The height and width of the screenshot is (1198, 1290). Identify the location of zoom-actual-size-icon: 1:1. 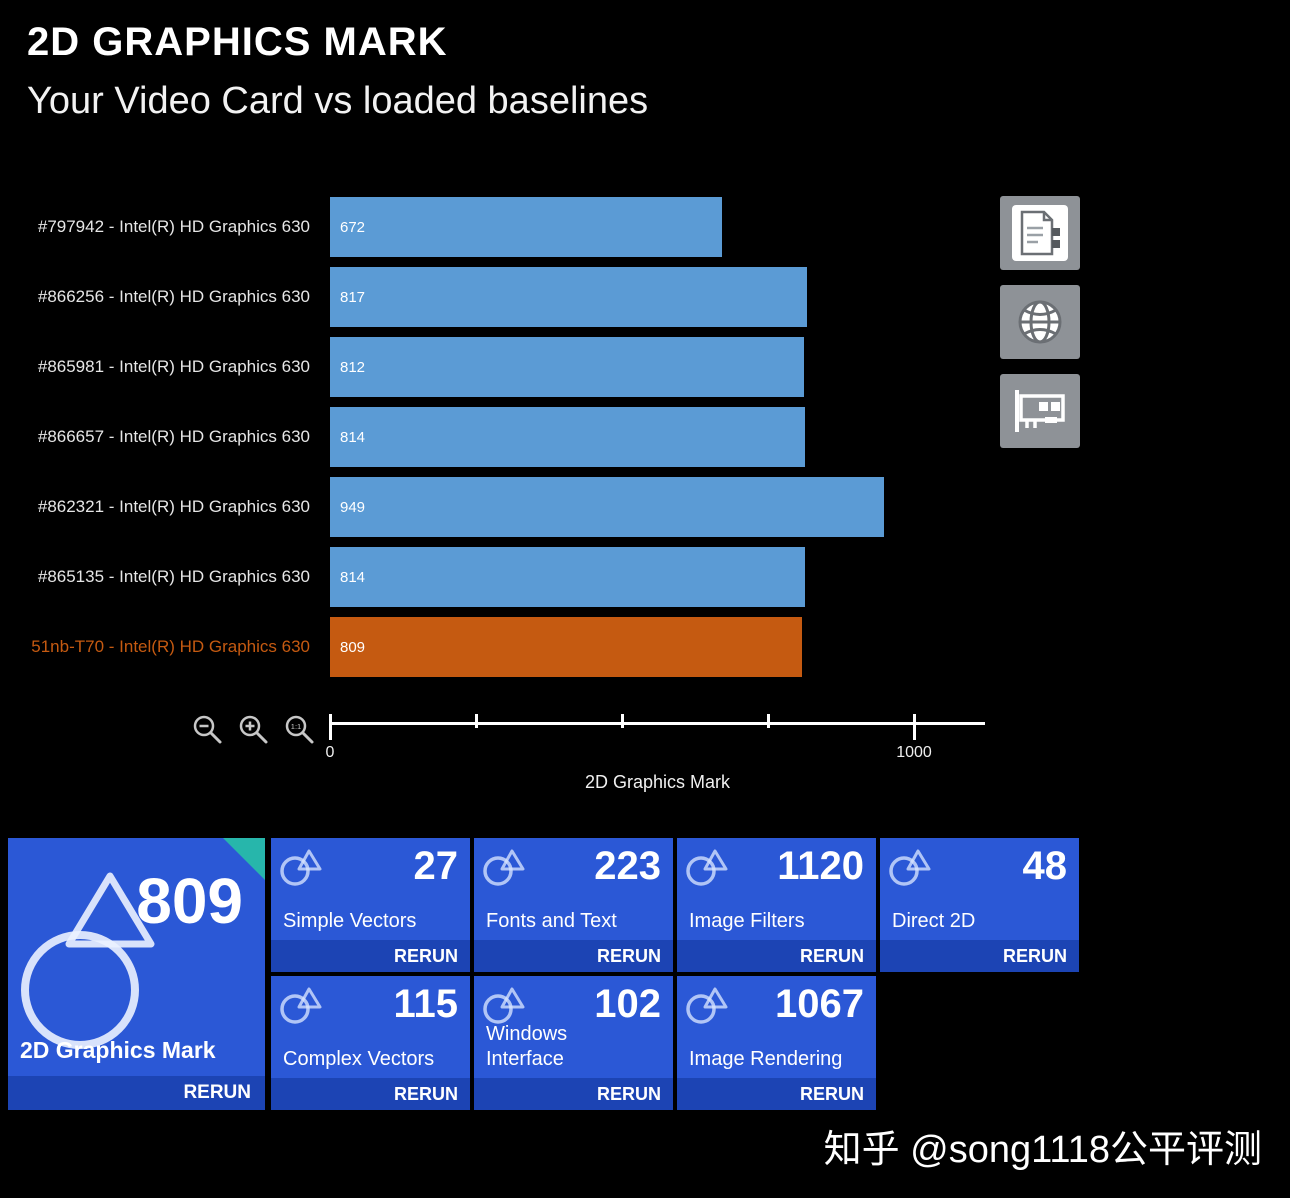
(299, 729).